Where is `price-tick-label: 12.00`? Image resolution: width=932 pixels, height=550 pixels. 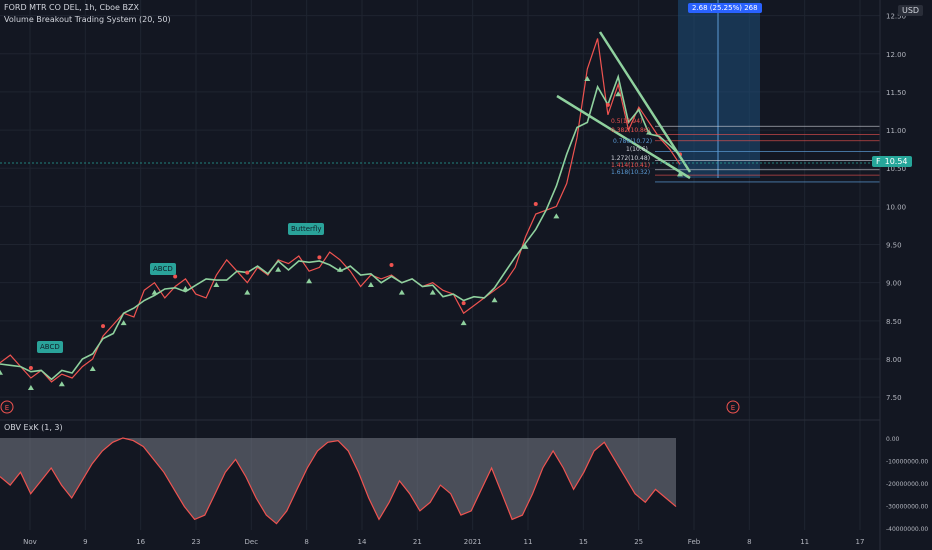 price-tick-label: 12.00 is located at coordinates (896, 55).